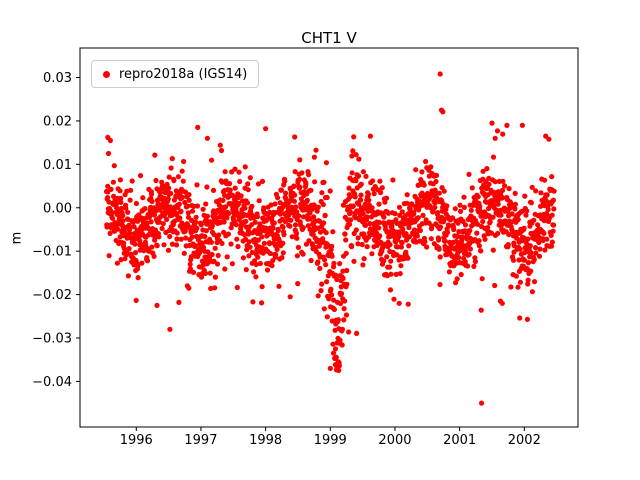 The image size is (640, 480). What do you see at coordinates (52, 382) in the screenshot?
I see `y-tick-label: −0.04` at bounding box center [52, 382].